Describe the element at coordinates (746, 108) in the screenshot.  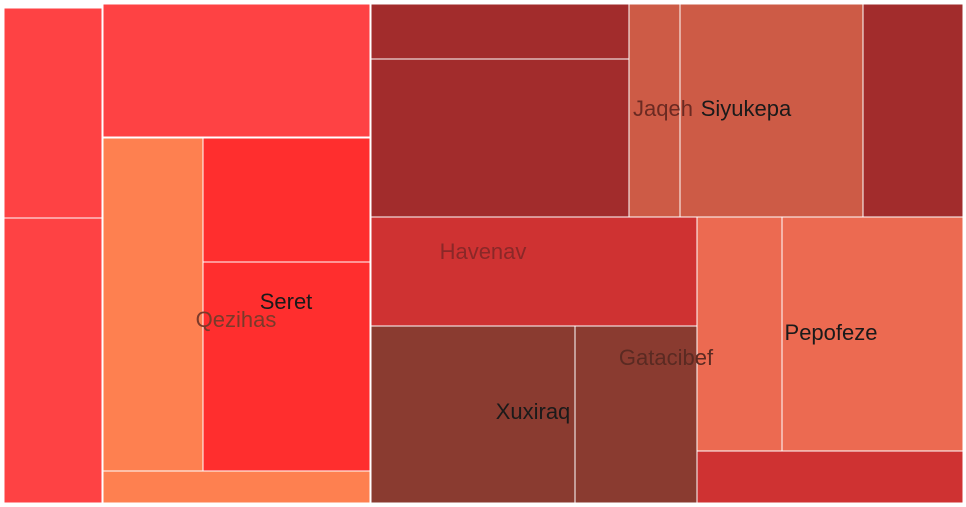
I see `treemap-label-siyukepa: Siyukepa` at that location.